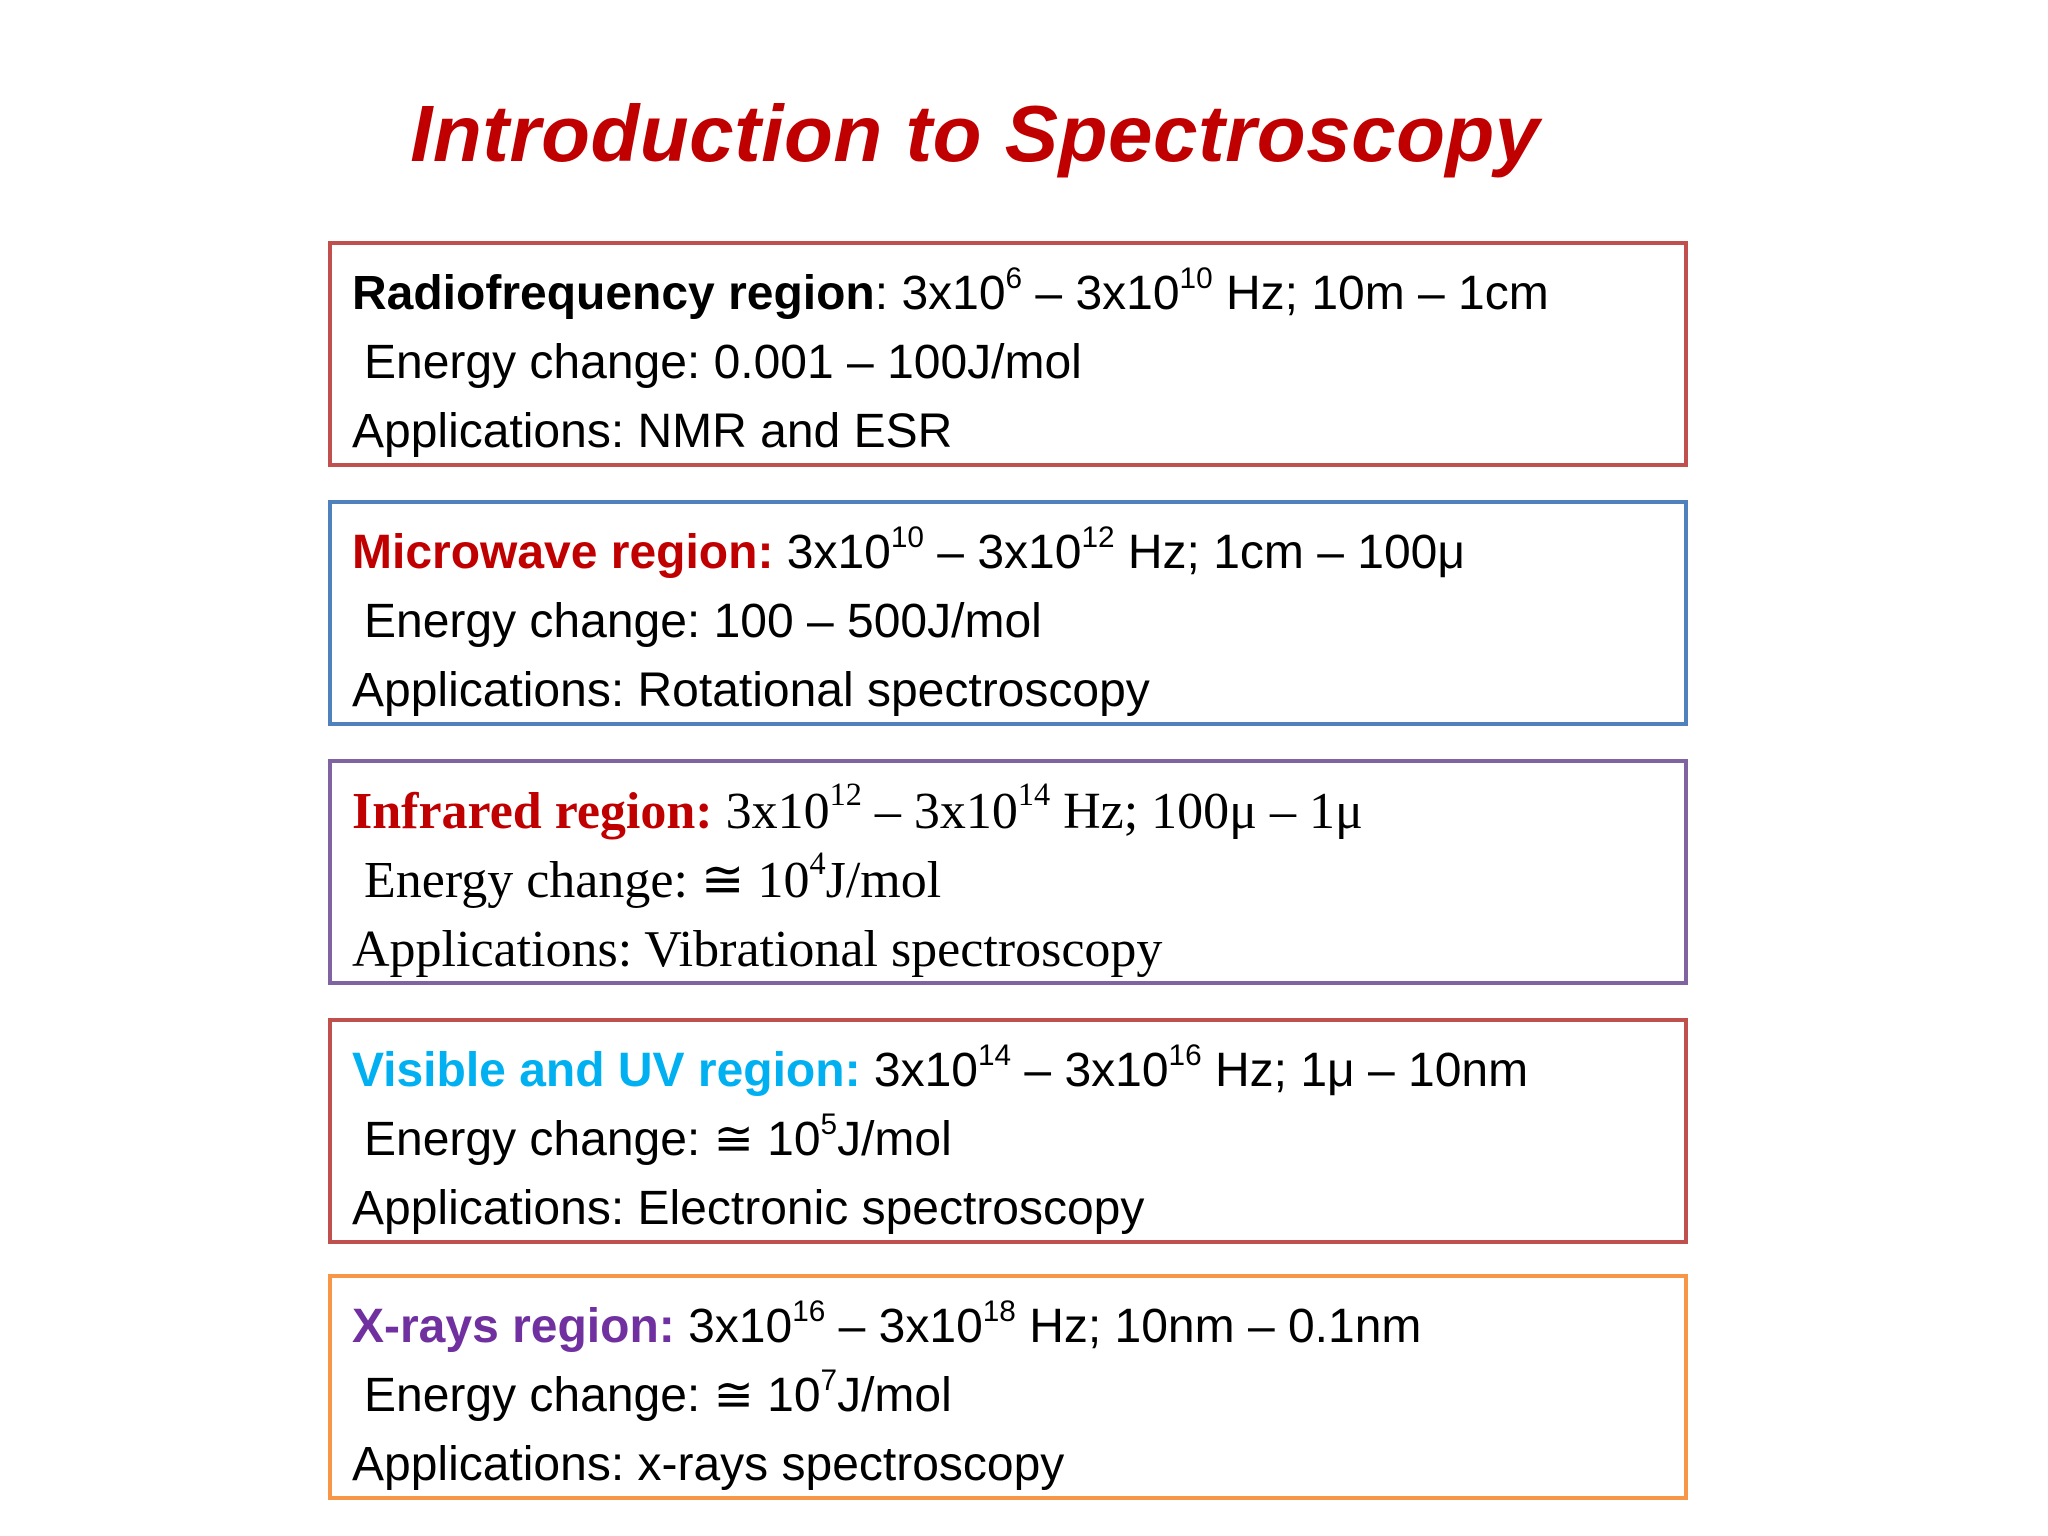 This screenshot has height=1536, width=2048. What do you see at coordinates (1018, 1139) in the screenshot?
I see `energy-line: Energy change: ≅ 105J/mol` at bounding box center [1018, 1139].